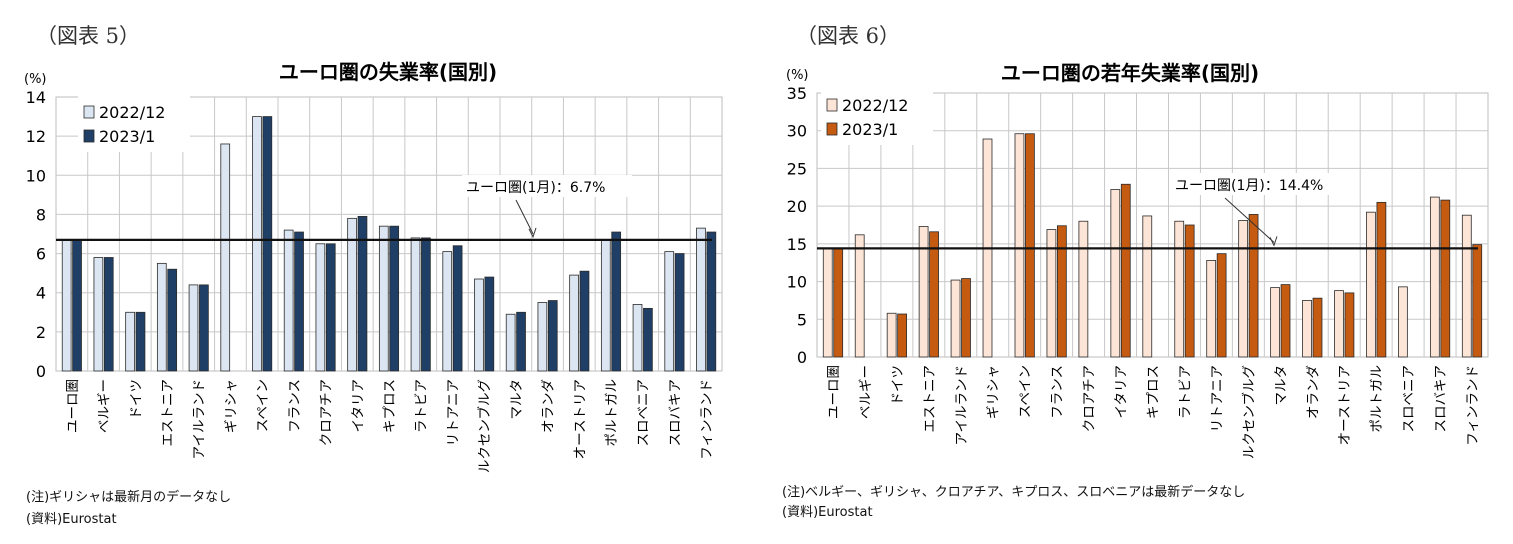  Describe the element at coordinates (535, 188) in the screenshot. I see `reference-line-label: ユーロ圏(1月)：6.7%` at that location.